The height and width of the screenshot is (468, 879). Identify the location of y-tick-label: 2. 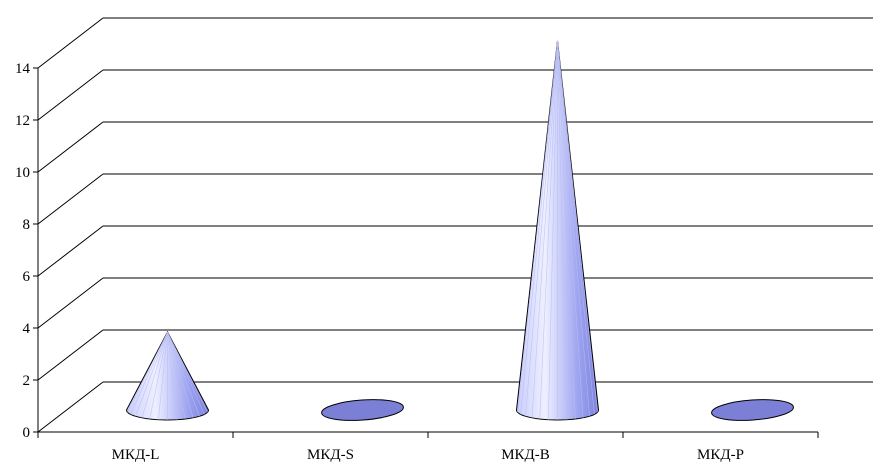
(27, 381).